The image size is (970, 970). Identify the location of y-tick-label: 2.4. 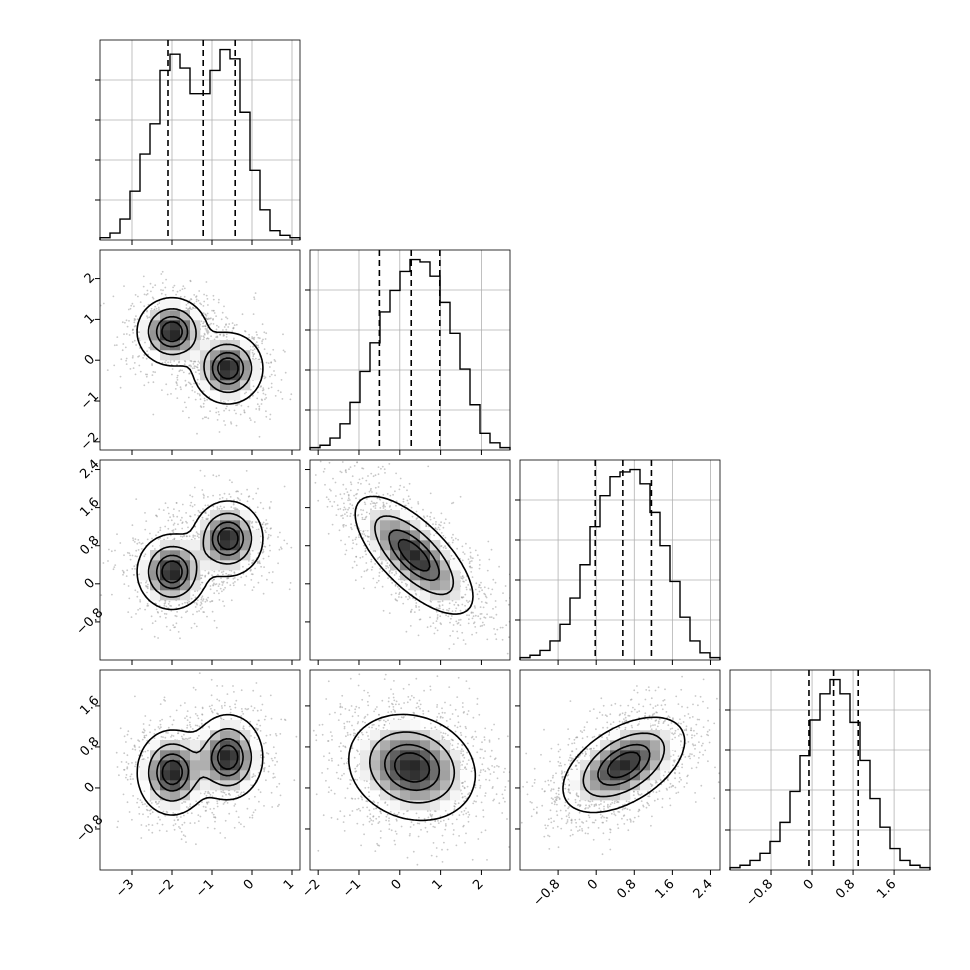
(89, 469).